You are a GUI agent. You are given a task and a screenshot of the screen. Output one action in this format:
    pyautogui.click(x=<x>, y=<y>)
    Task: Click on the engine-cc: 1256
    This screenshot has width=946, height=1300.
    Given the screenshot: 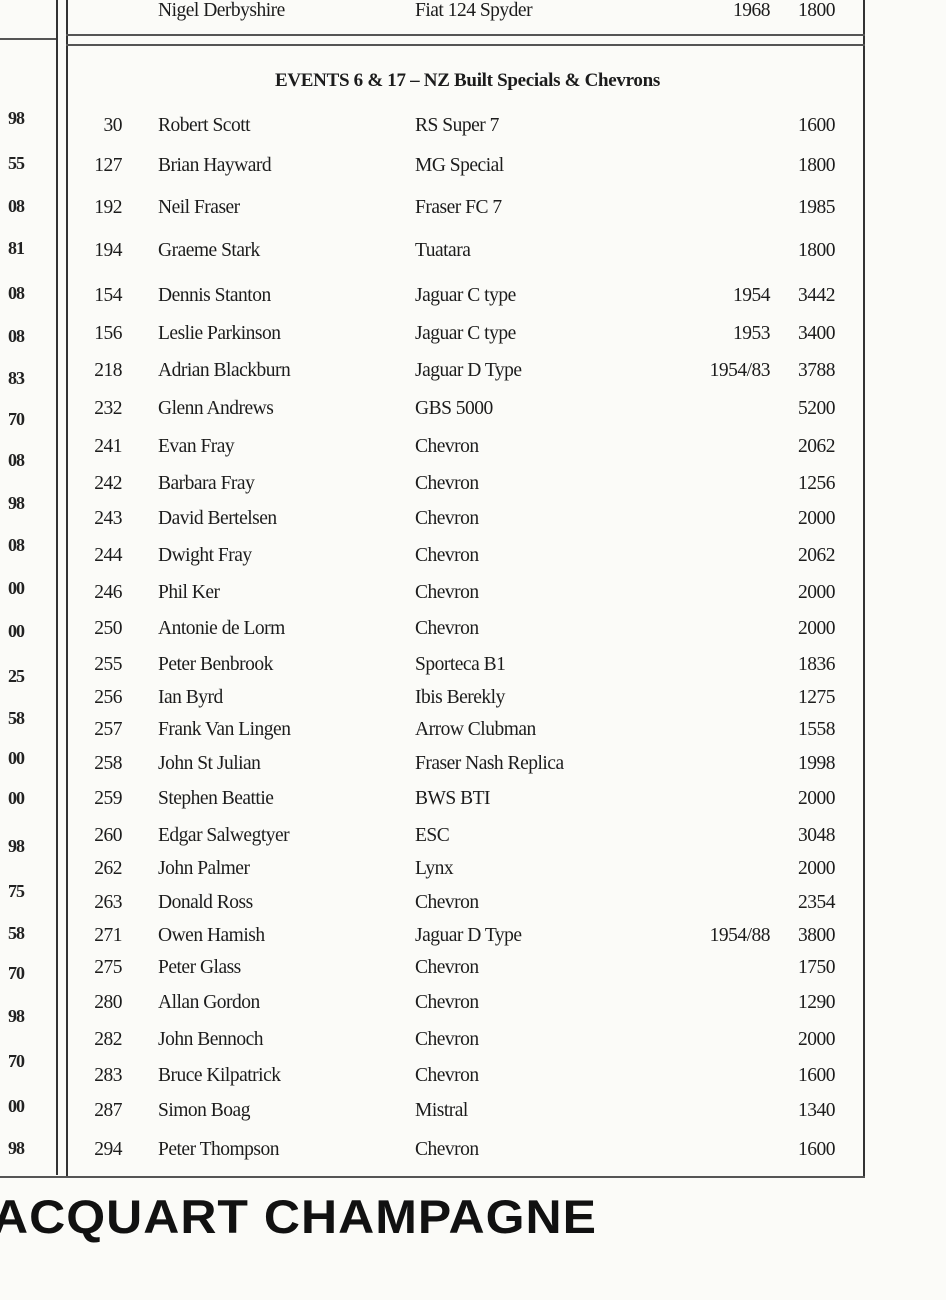 What is the action you would take?
    pyautogui.click(x=817, y=483)
    